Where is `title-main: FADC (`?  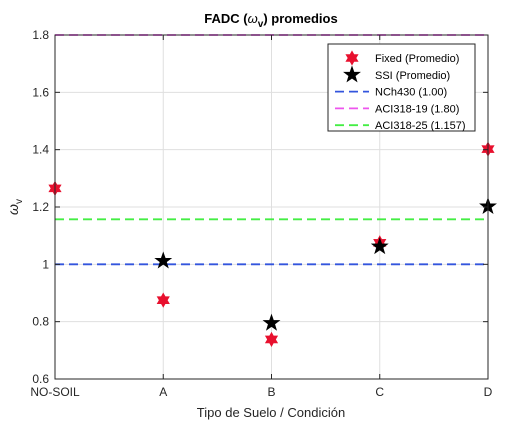
title-main: FADC ( is located at coordinates (226, 18).